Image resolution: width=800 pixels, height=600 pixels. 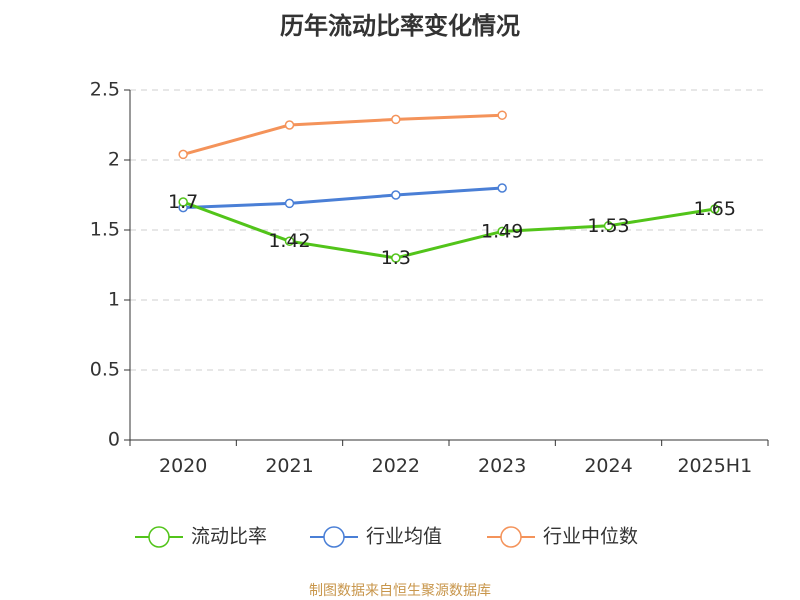 I want to click on data-label: 1.42, so click(x=289, y=241).